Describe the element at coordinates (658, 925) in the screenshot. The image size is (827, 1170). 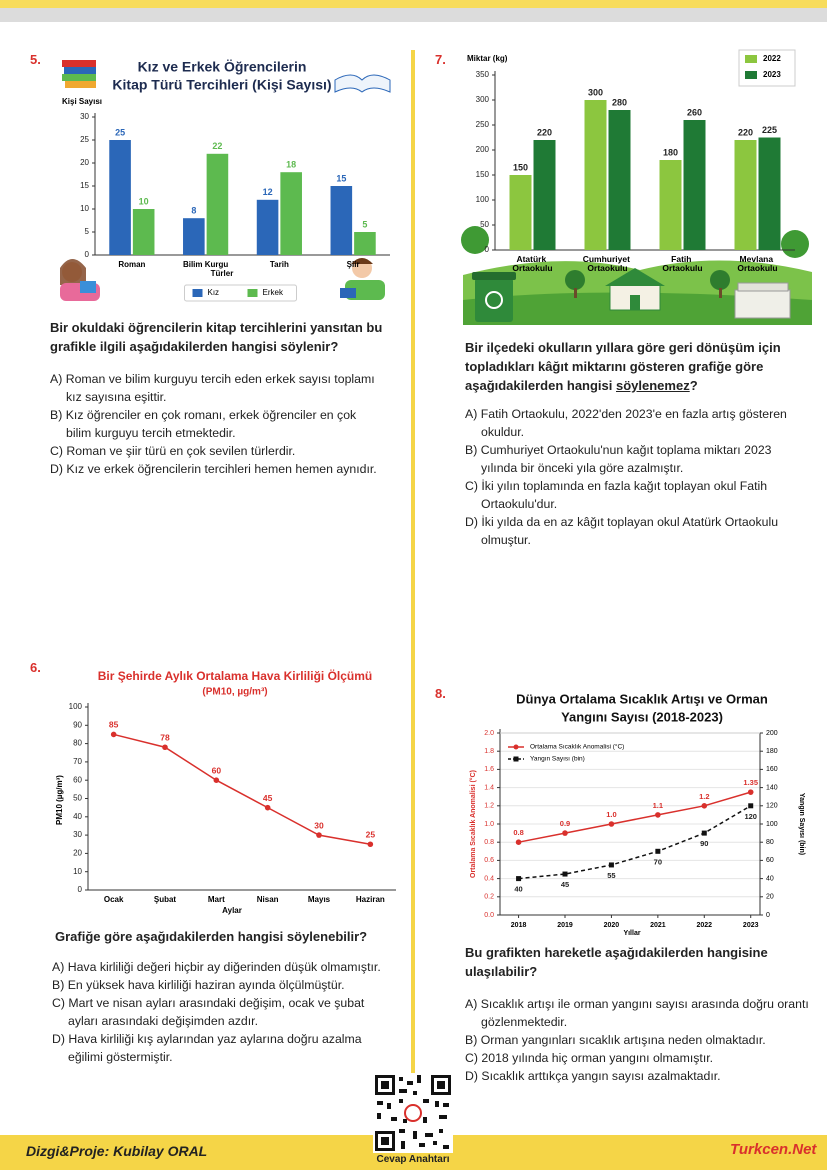
I see `x-tick-label: 2021` at that location.